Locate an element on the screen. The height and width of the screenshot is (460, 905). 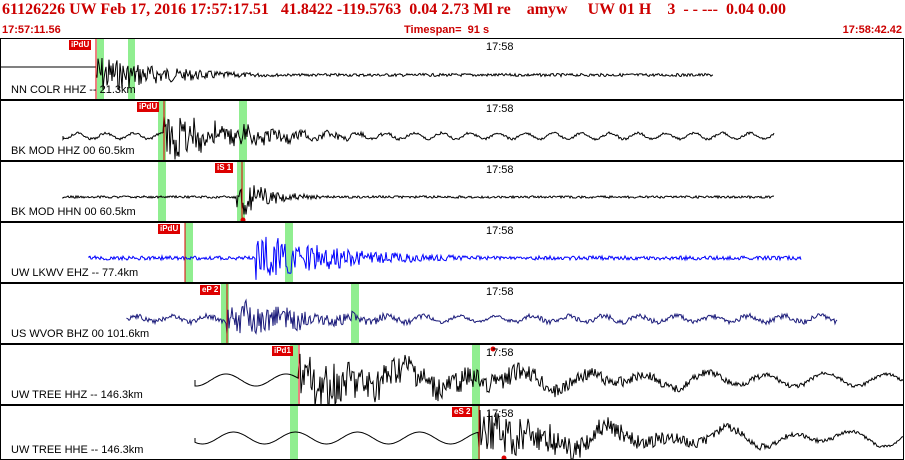
seismogram-panel-tree-hhz: 17:58 iPd1 UW TREE HHZ -- 146.3km is located at coordinates (452, 374).